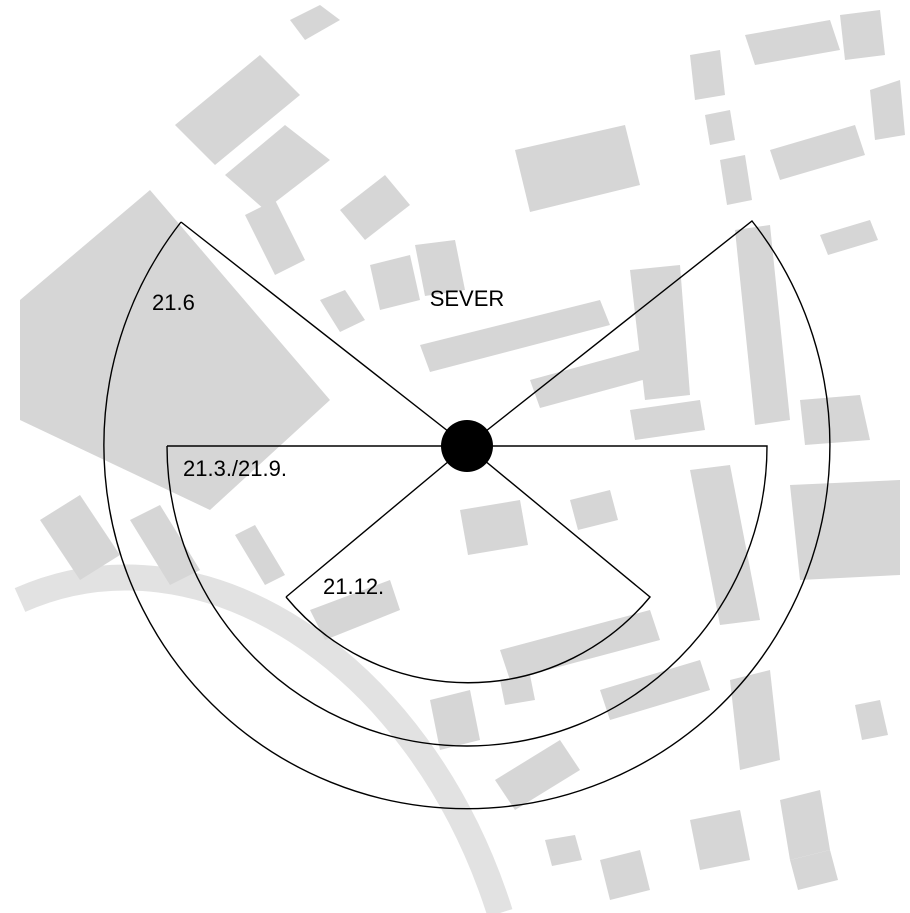  What do you see at coordinates (235, 468) in the screenshot?
I see `sector-label: 21.3./21.9.` at bounding box center [235, 468].